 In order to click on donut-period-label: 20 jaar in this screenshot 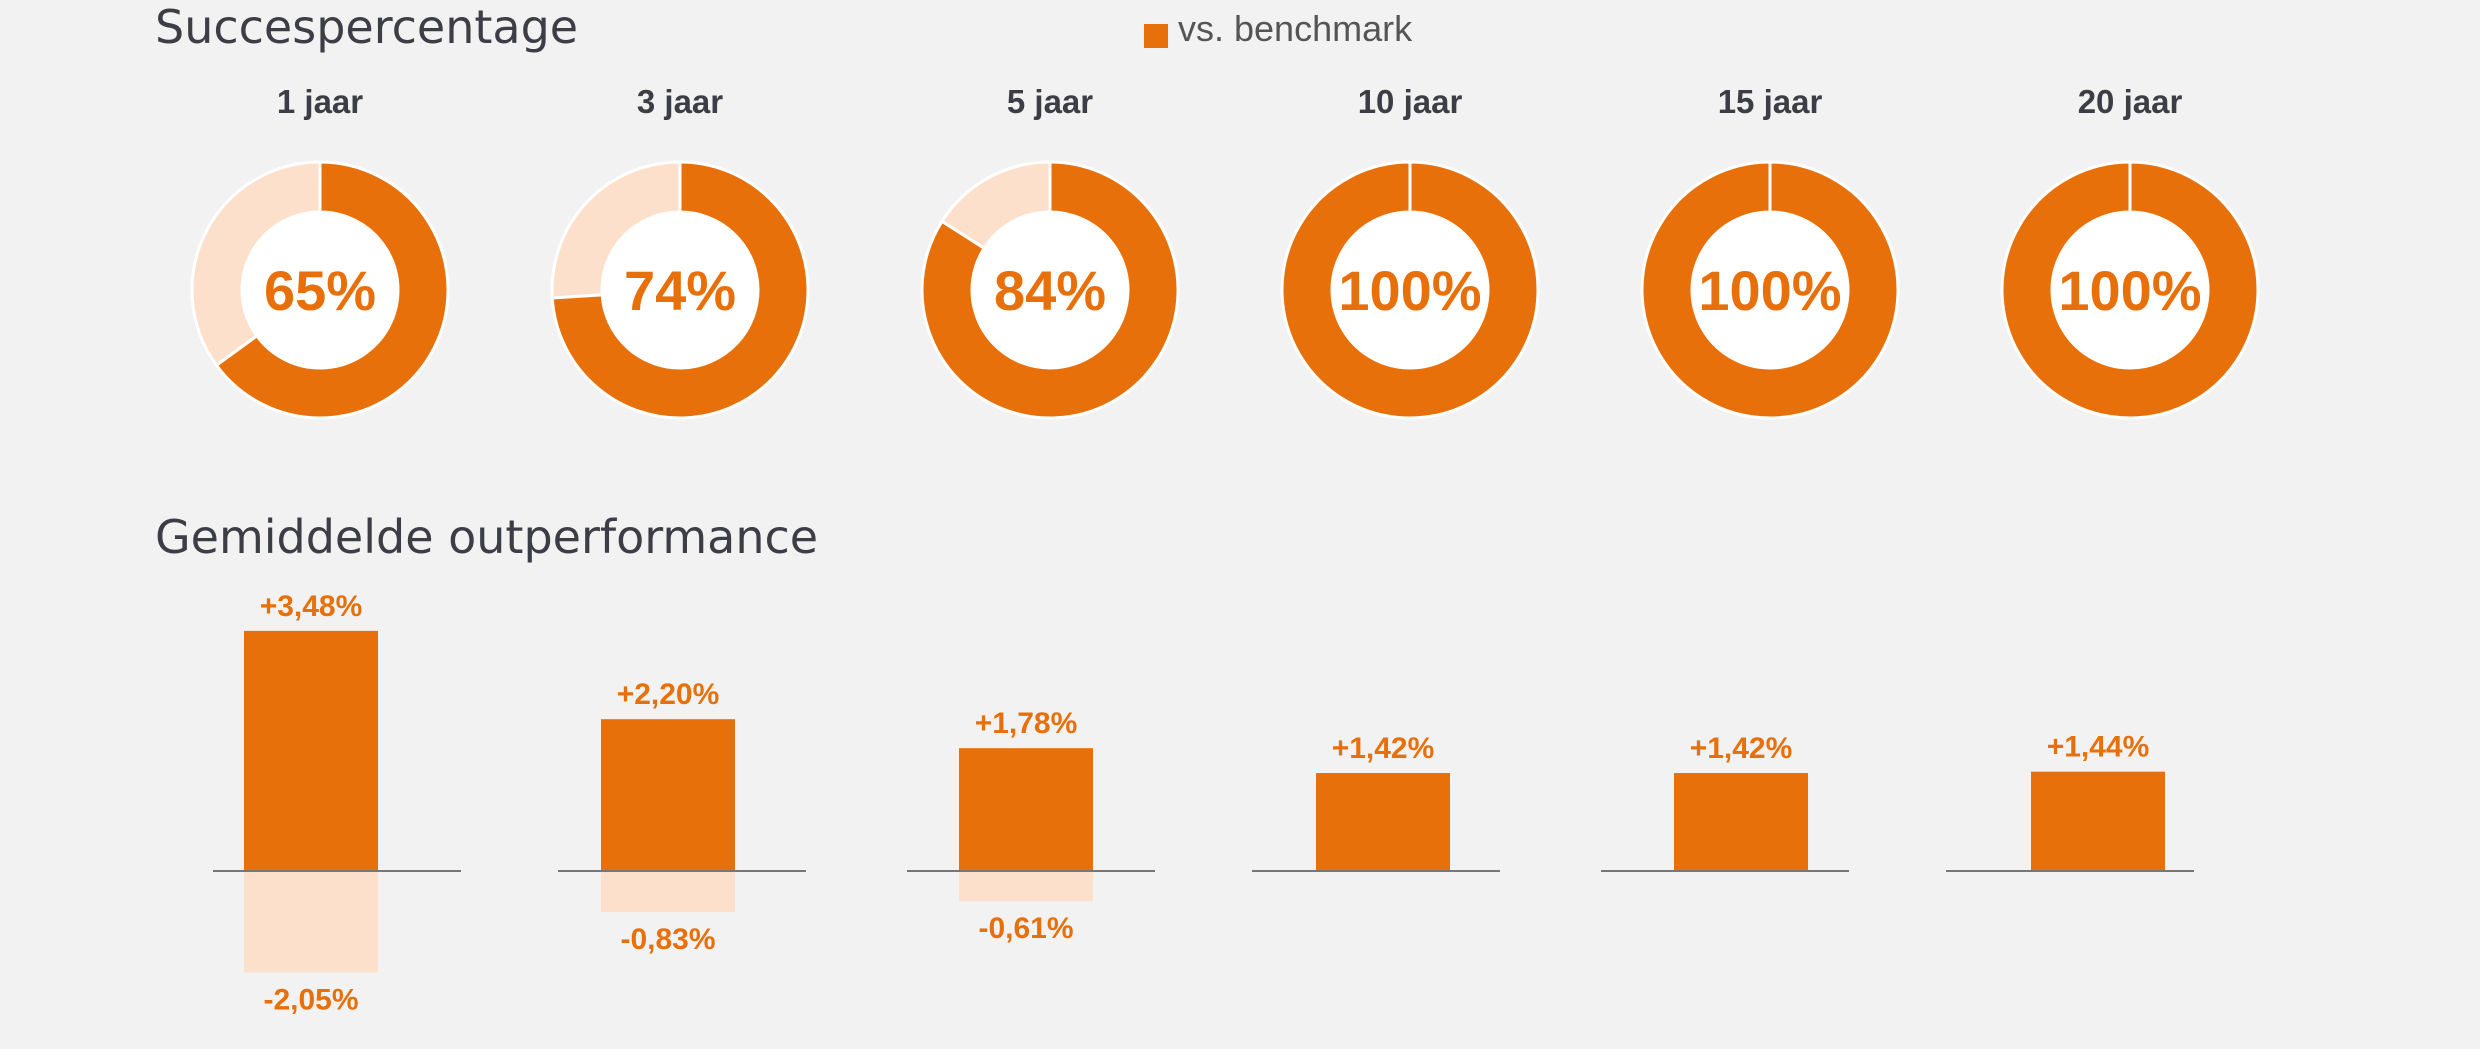, I will do `click(2130, 101)`.